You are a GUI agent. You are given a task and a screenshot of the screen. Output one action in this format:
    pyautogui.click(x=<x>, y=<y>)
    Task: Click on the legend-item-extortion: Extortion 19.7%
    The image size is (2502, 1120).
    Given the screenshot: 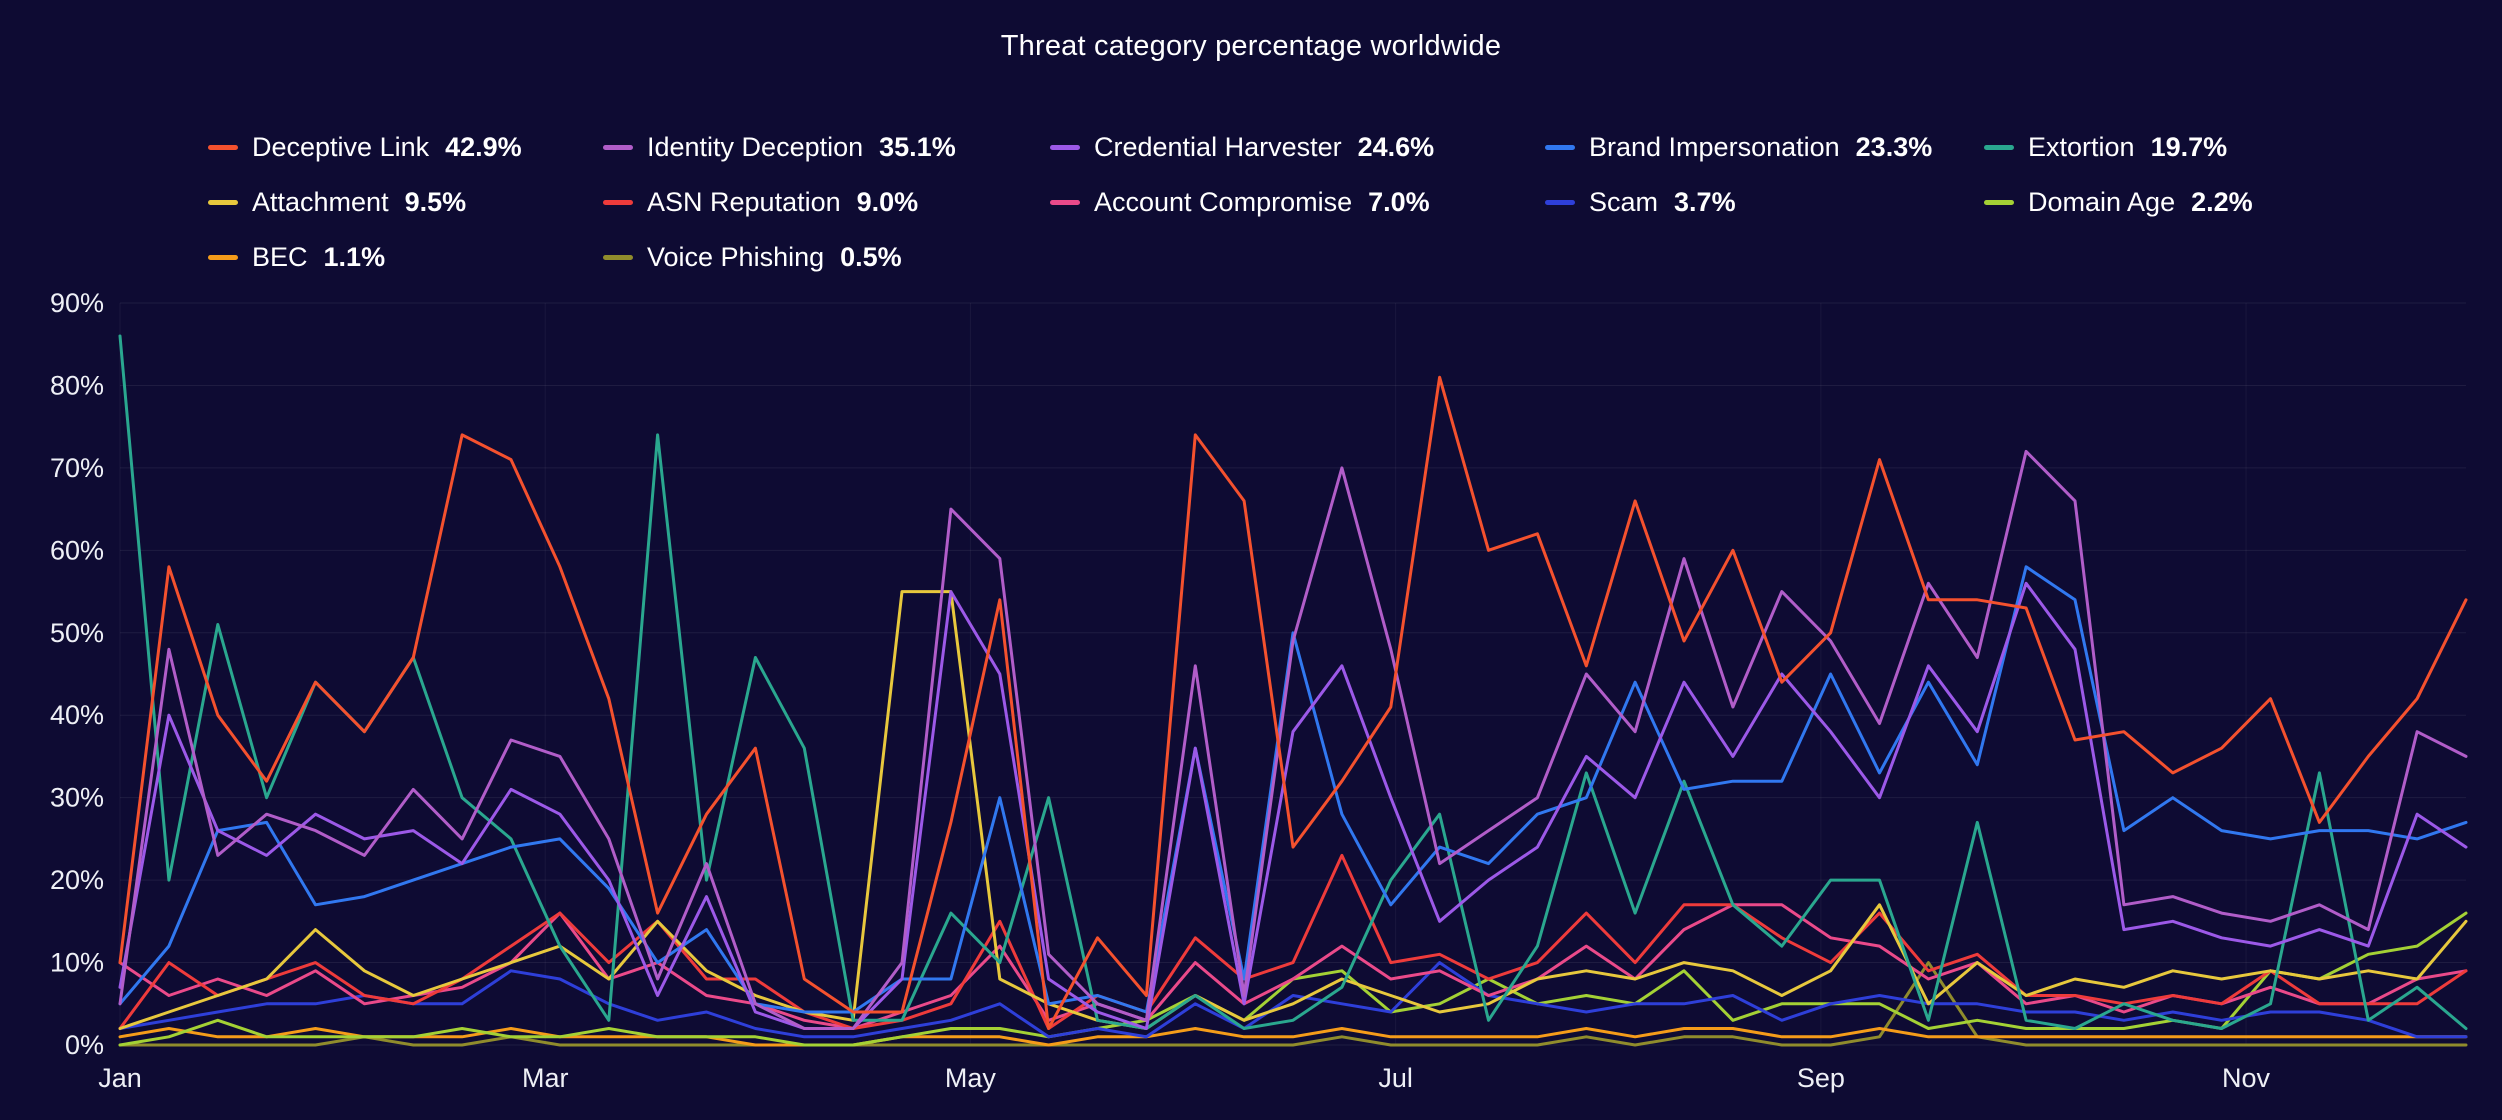 What is the action you would take?
    pyautogui.click(x=2118, y=147)
    